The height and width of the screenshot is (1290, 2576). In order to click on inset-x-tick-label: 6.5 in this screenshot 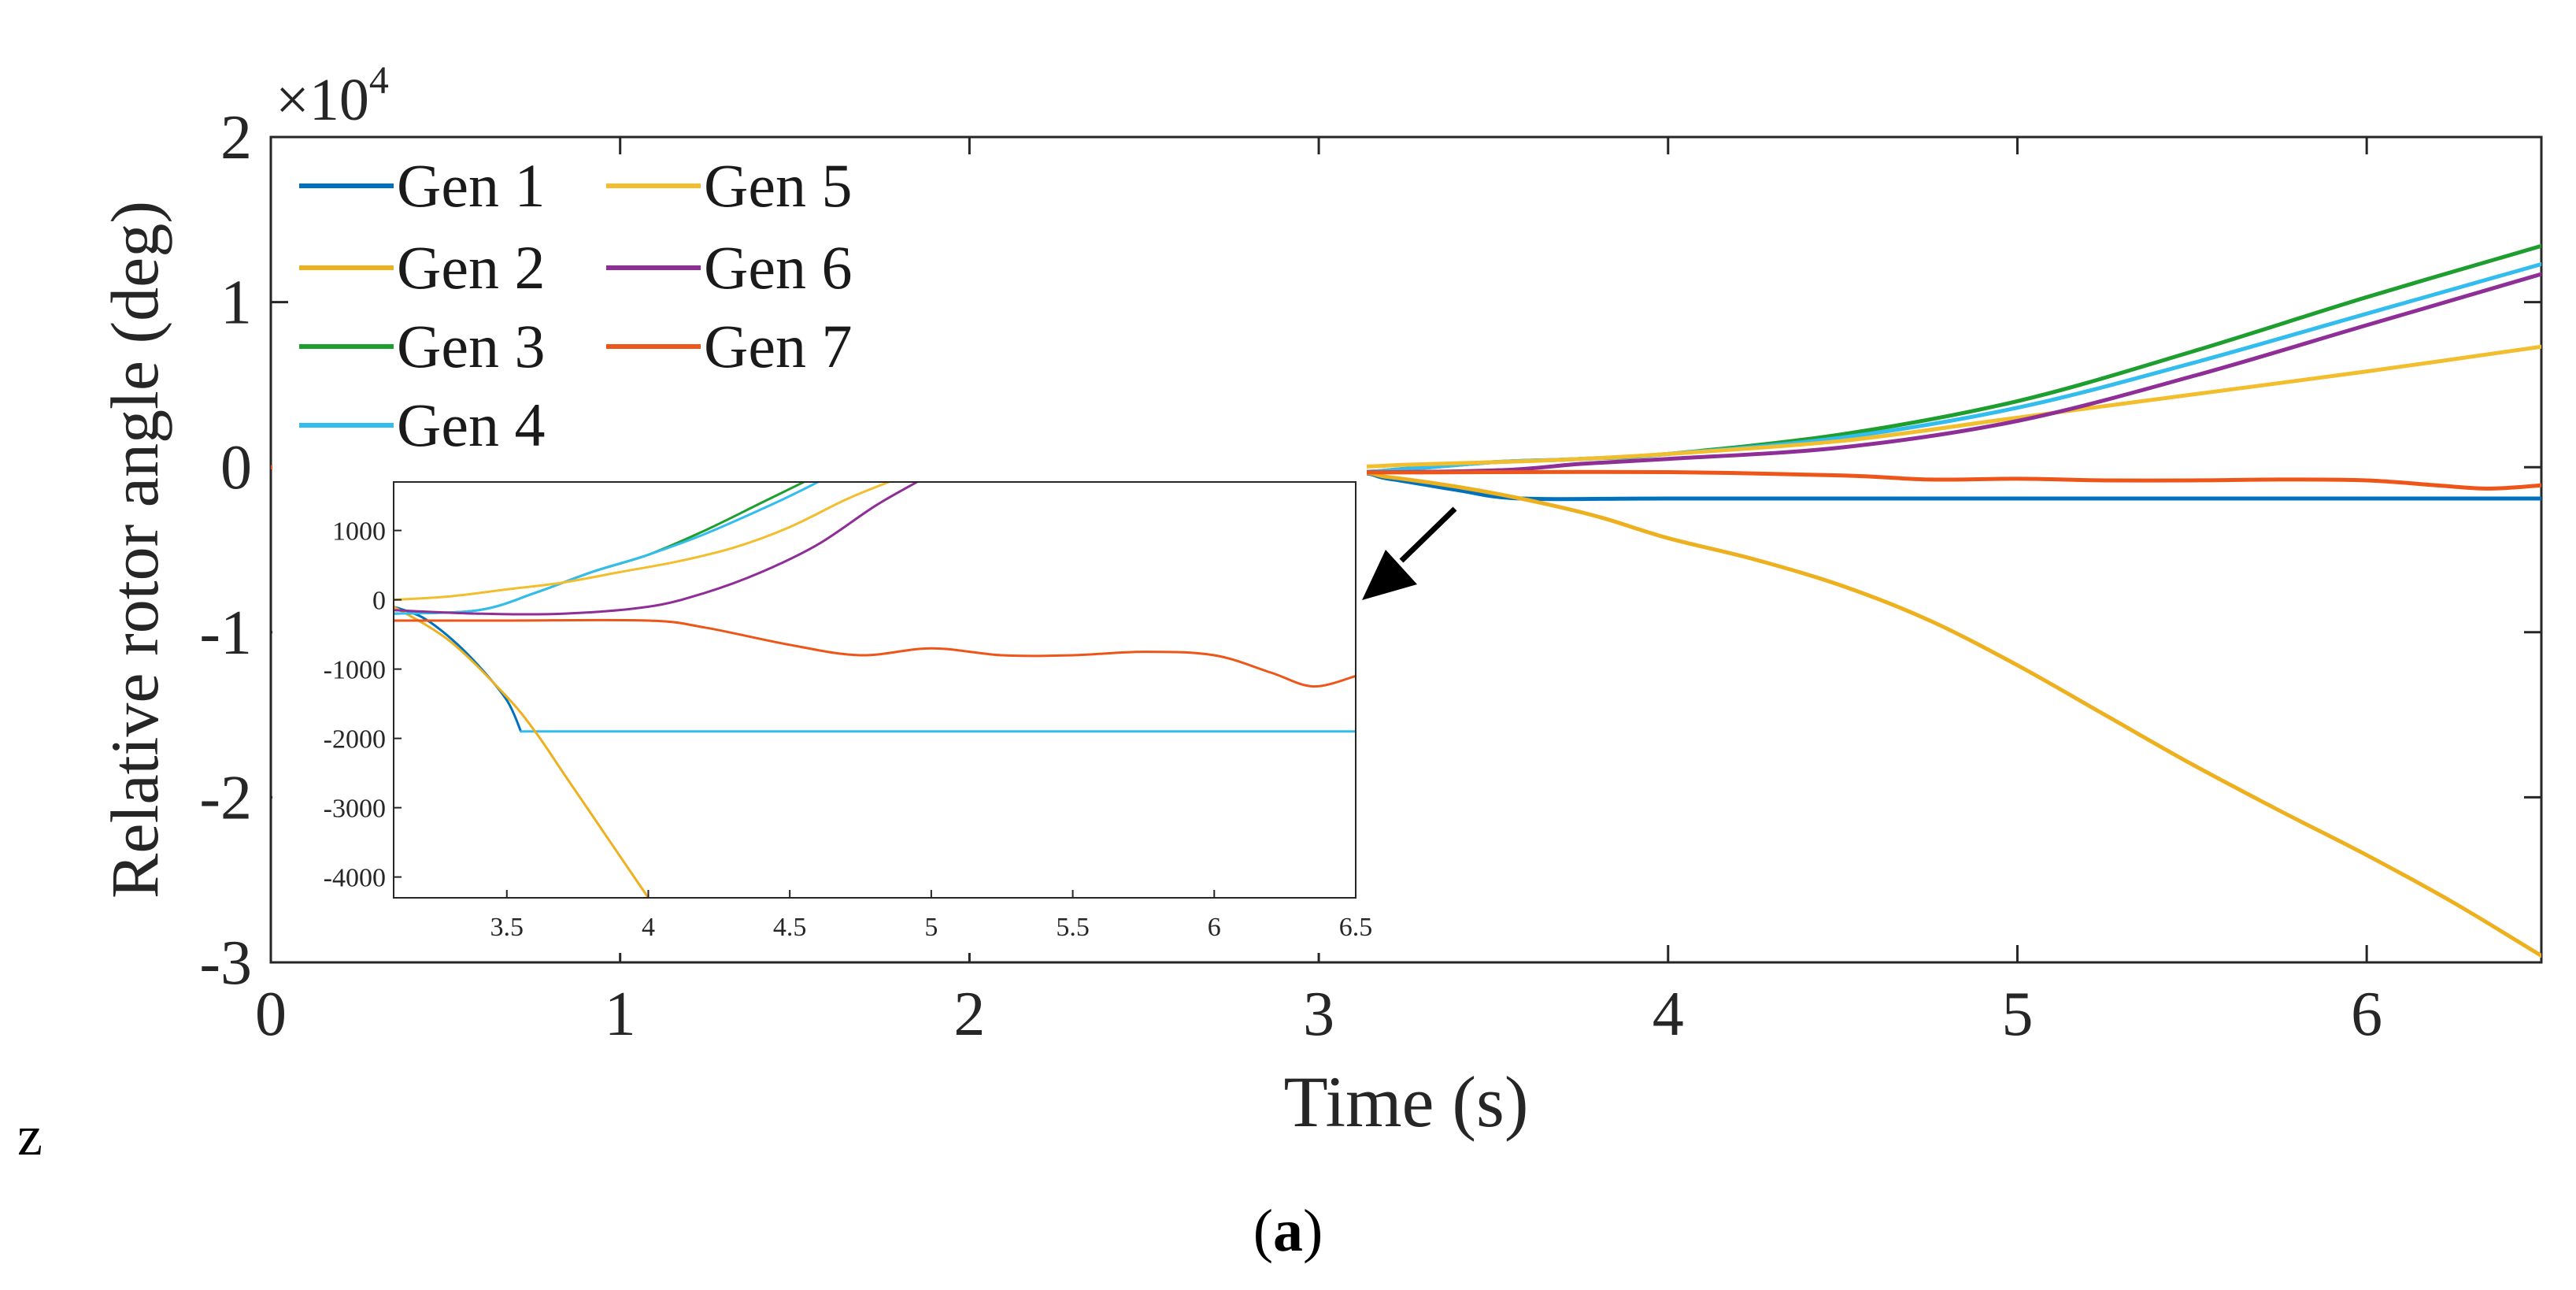, I will do `click(1356, 928)`.